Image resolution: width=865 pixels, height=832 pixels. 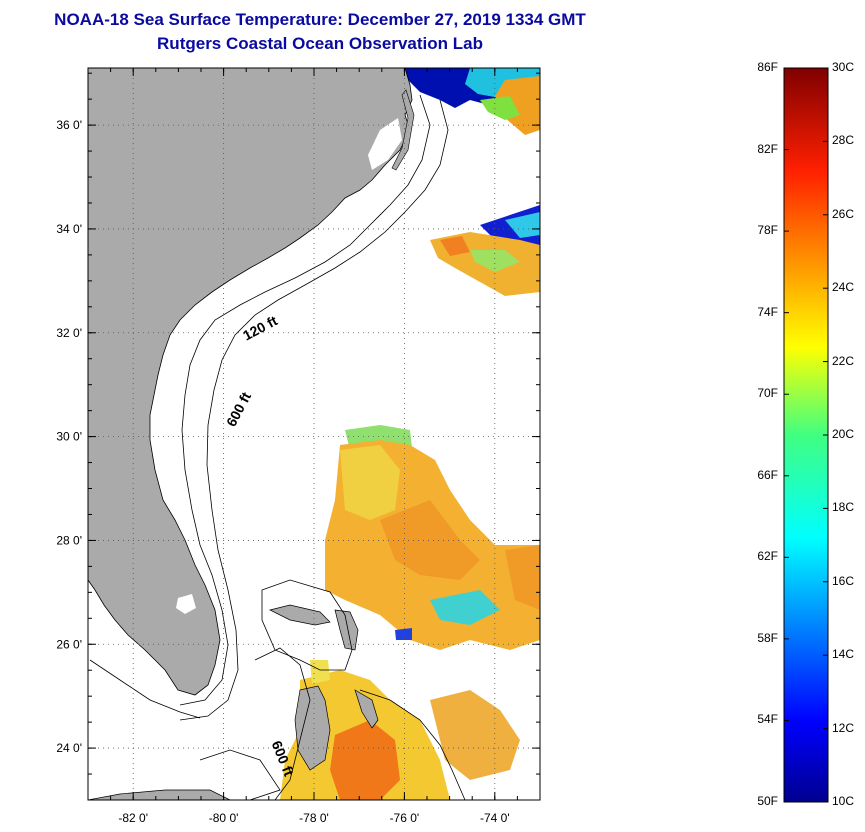 I want to click on colorbar-ticks, so click(x=806, y=435).